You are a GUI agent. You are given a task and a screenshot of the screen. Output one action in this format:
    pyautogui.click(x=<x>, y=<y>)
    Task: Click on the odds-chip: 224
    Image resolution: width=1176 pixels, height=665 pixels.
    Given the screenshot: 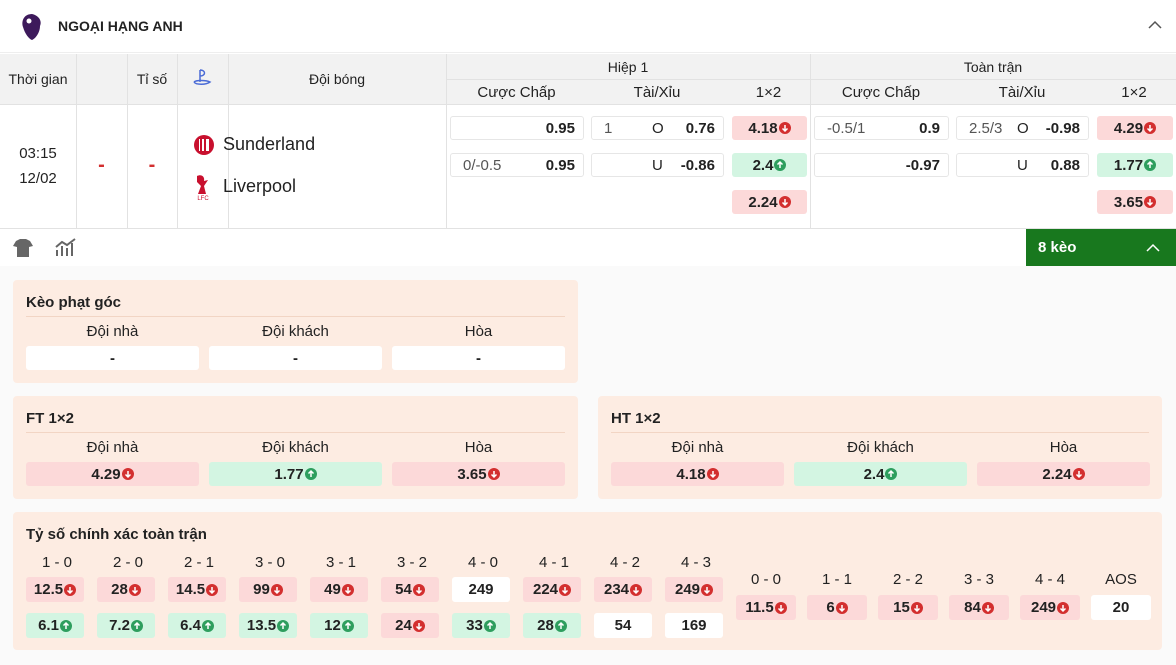 What is the action you would take?
    pyautogui.click(x=552, y=589)
    